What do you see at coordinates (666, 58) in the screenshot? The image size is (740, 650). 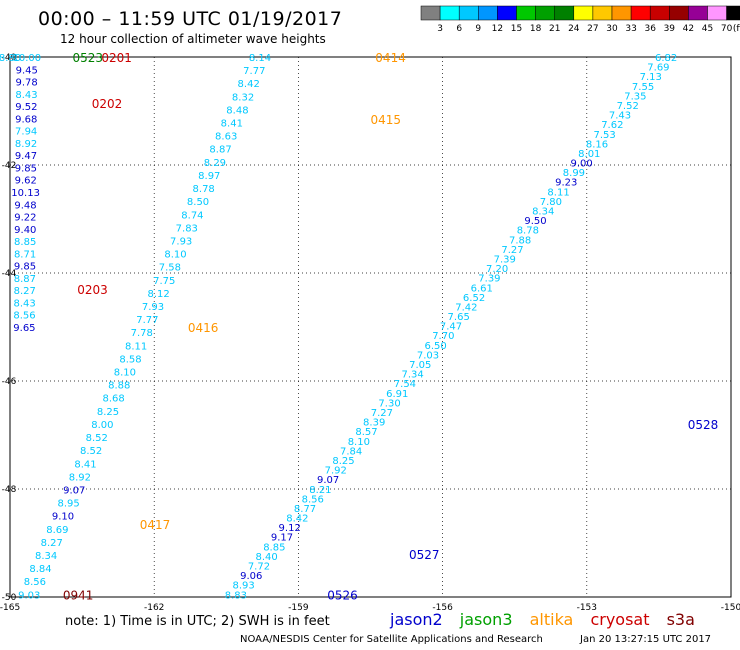 I see `swh-value-label: 6.82` at bounding box center [666, 58].